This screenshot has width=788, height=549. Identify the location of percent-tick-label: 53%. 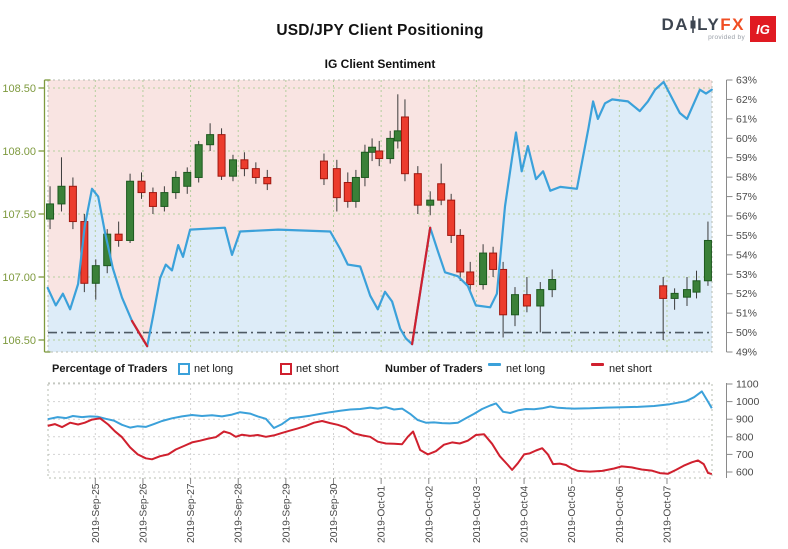
(746, 275).